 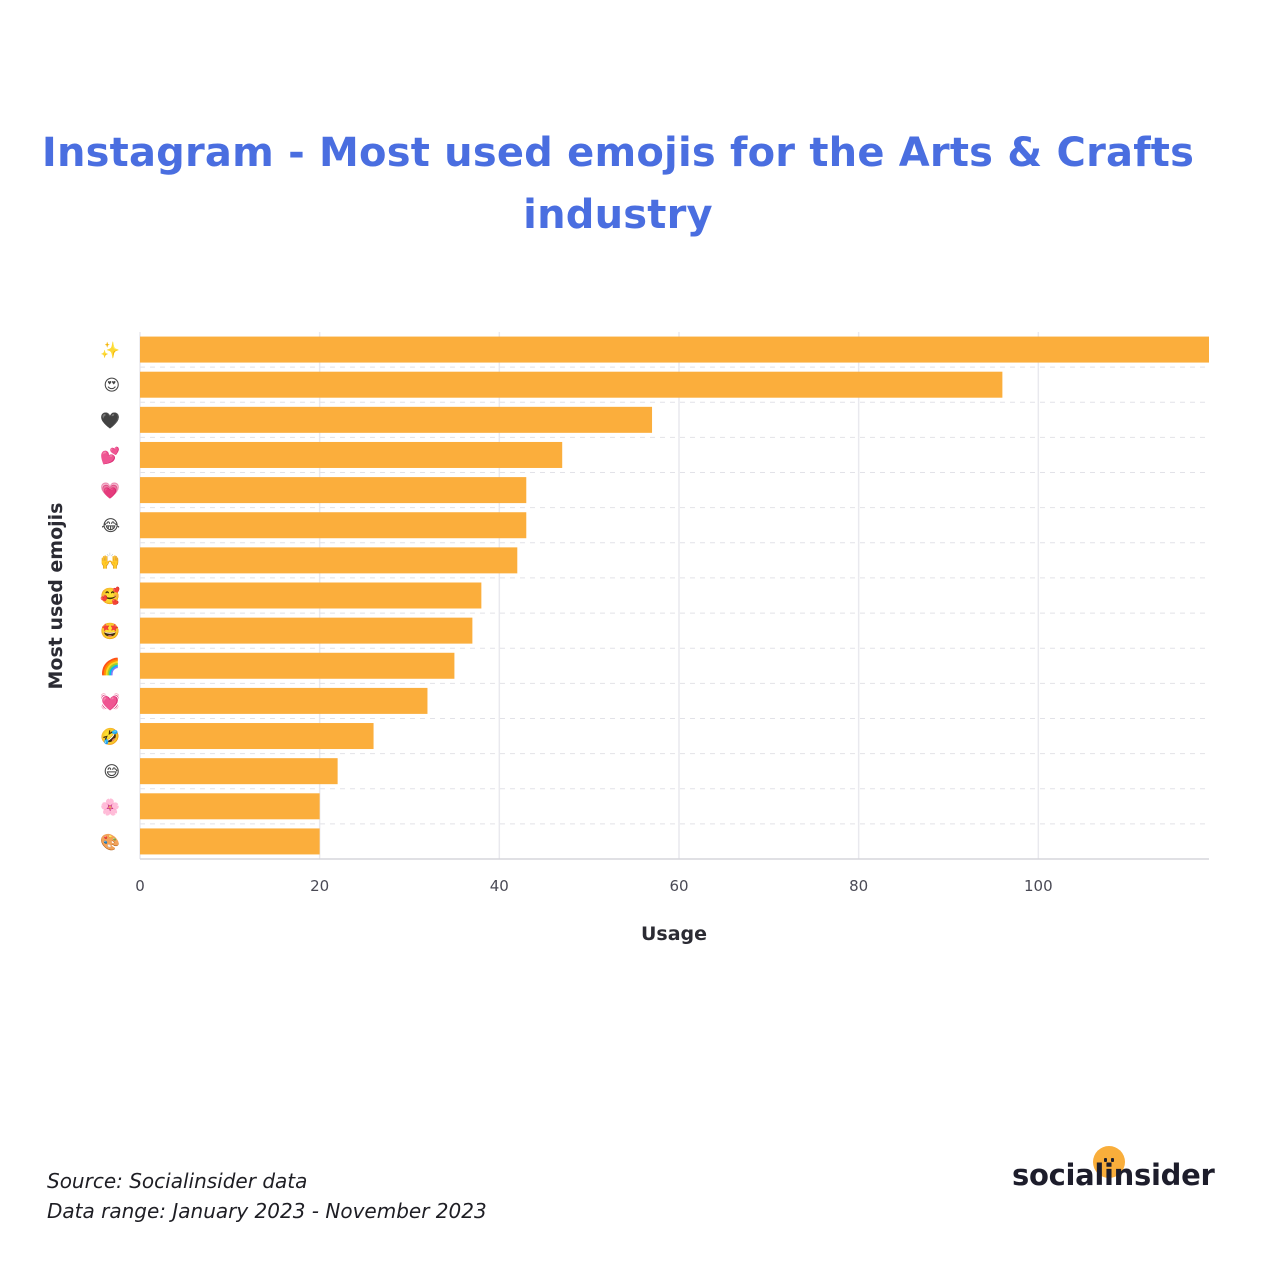 I want to click on x-tick-label: 80, so click(x=858, y=886).